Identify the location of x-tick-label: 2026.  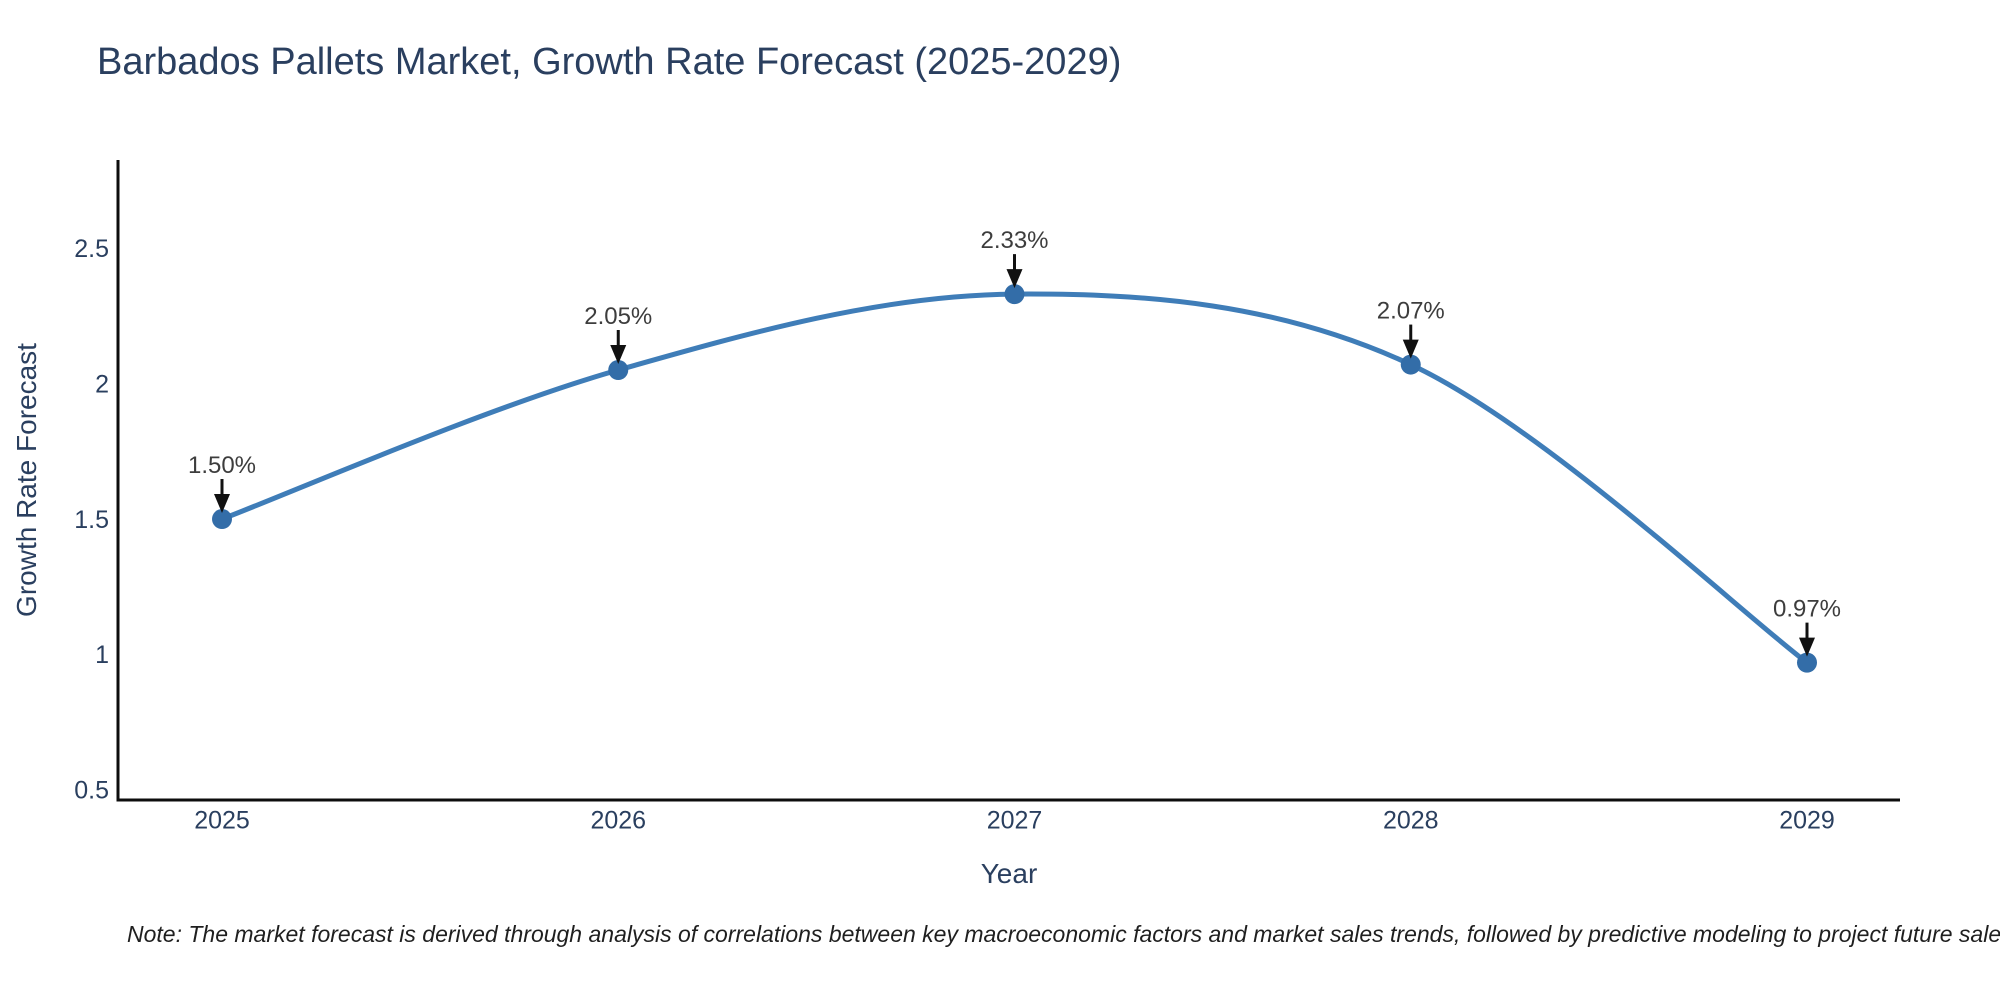
(618, 821).